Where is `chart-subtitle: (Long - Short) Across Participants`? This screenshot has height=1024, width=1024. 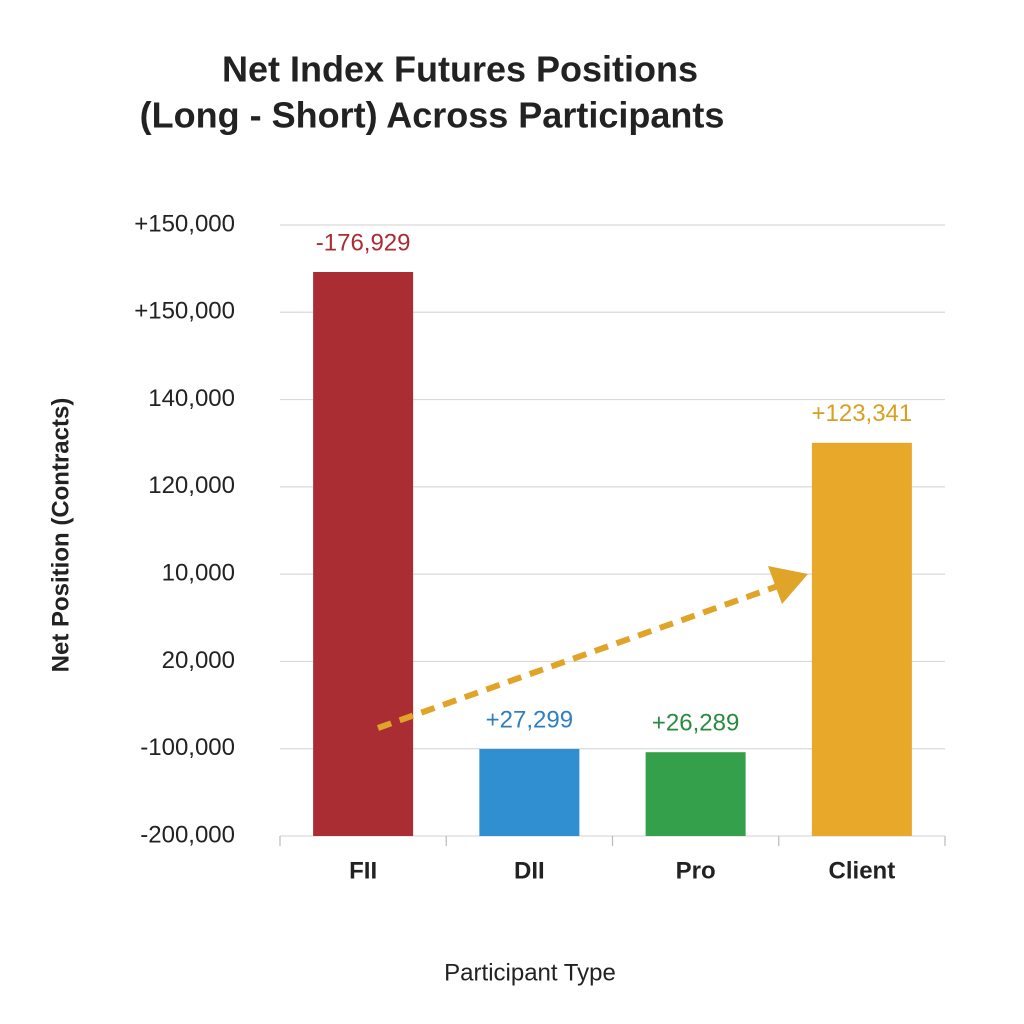
chart-subtitle: (Long - Short) Across Participants is located at coordinates (432, 115).